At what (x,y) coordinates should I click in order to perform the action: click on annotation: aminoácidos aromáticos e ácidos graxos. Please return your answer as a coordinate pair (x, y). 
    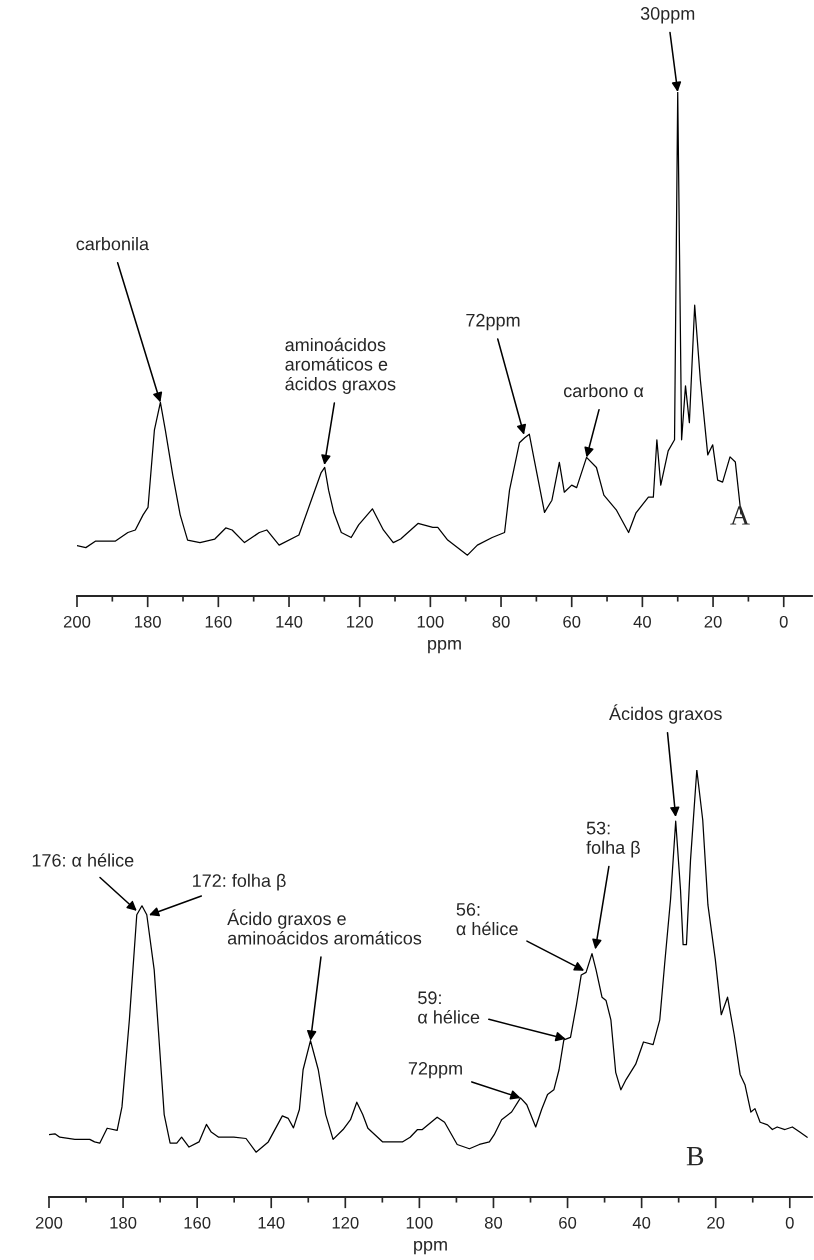
    Looking at the image, I should click on (340, 365).